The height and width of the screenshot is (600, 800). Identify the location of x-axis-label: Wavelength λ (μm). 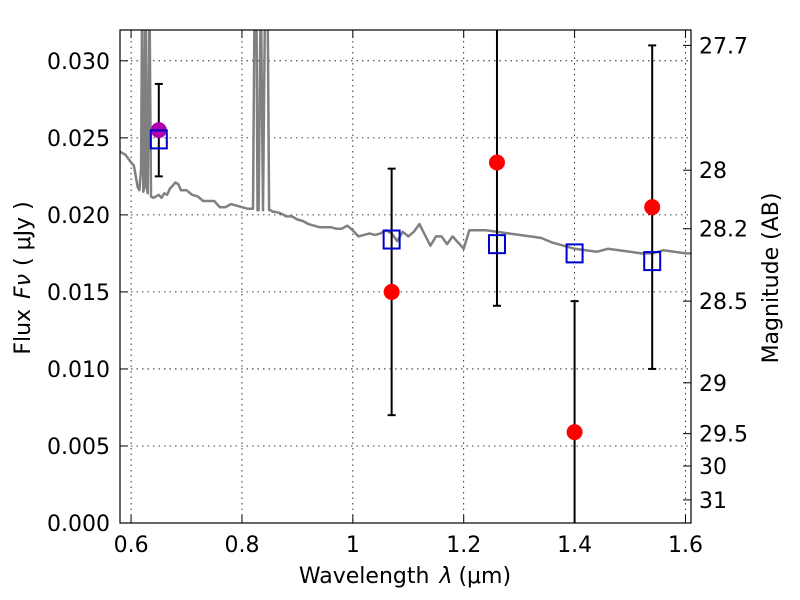
(405, 576).